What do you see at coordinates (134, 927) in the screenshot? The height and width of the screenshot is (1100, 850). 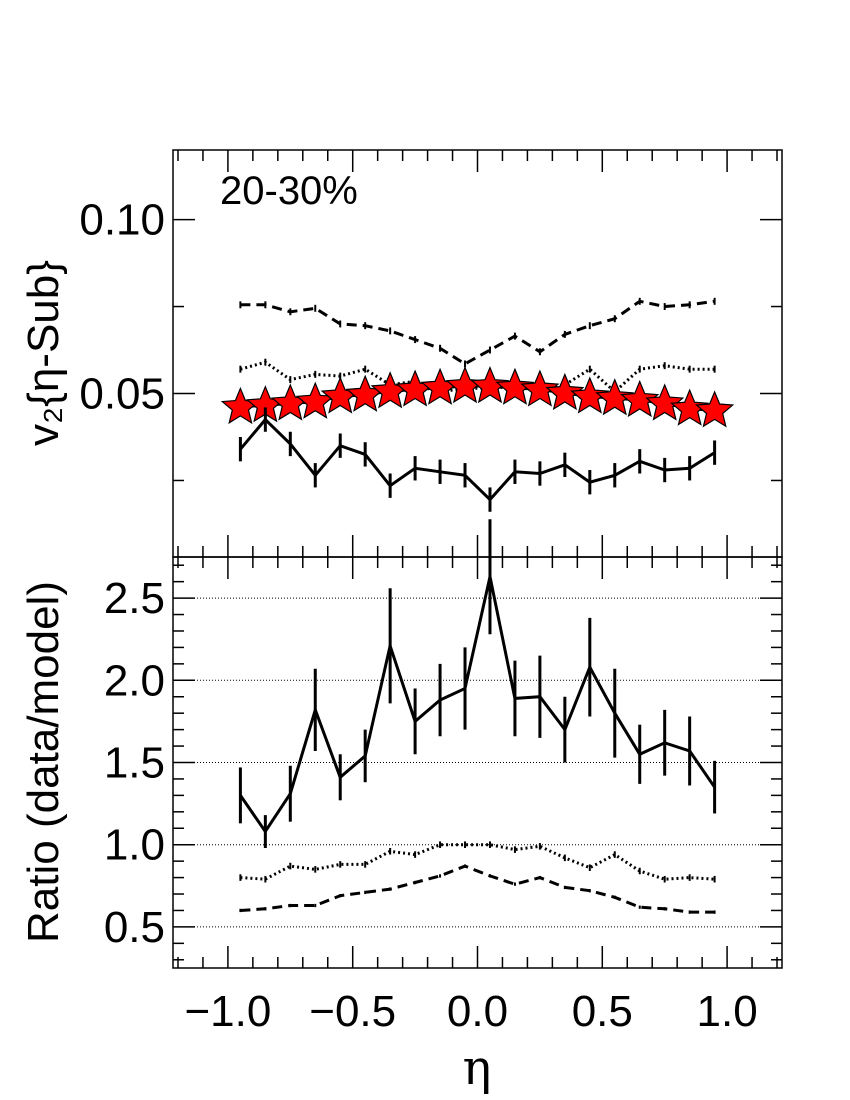 I see `y-tick-label: 0.5` at bounding box center [134, 927].